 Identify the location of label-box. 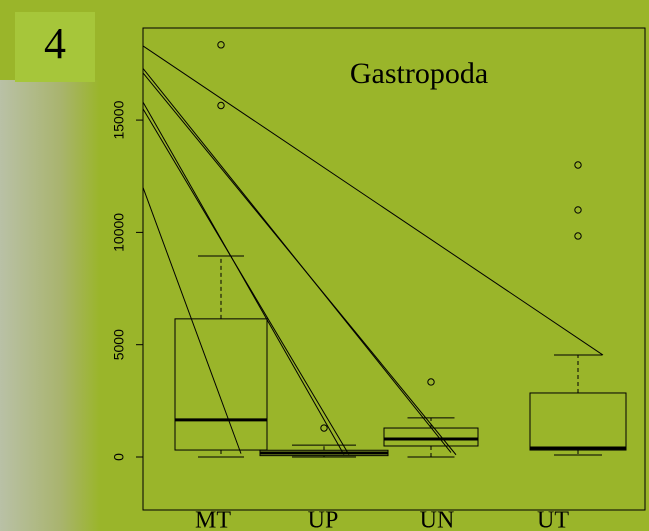
(55, 47).